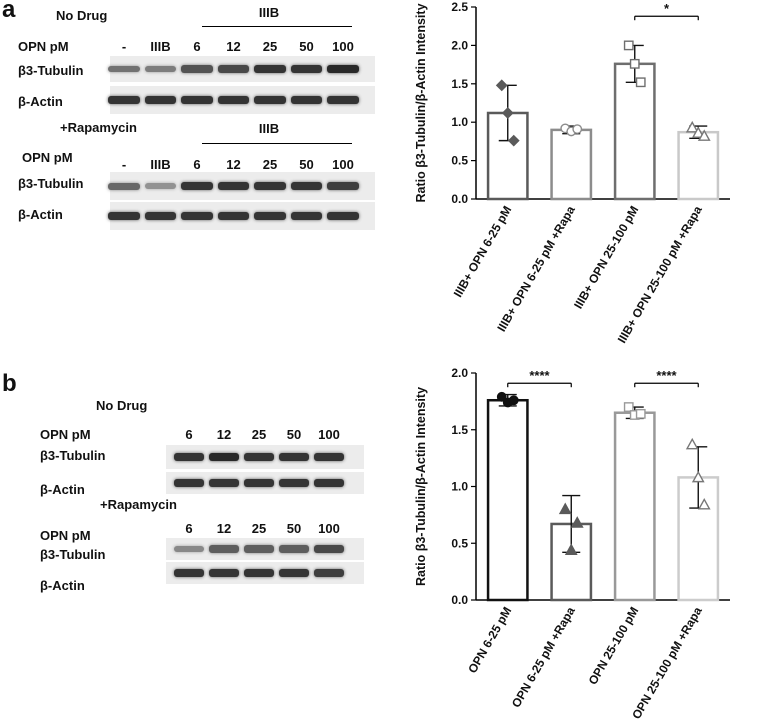 Image resolution: width=761 pixels, height=726 pixels. What do you see at coordinates (667, 8) in the screenshot?
I see `significance-label: *` at bounding box center [667, 8].